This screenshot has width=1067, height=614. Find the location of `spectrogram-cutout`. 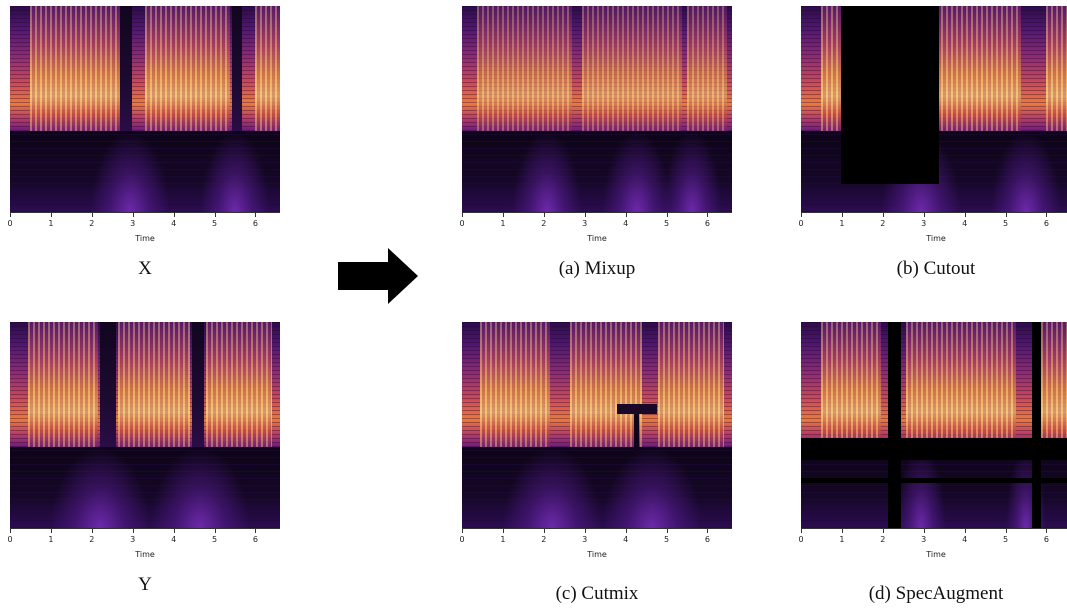

spectrogram-cutout is located at coordinates (934, 109).